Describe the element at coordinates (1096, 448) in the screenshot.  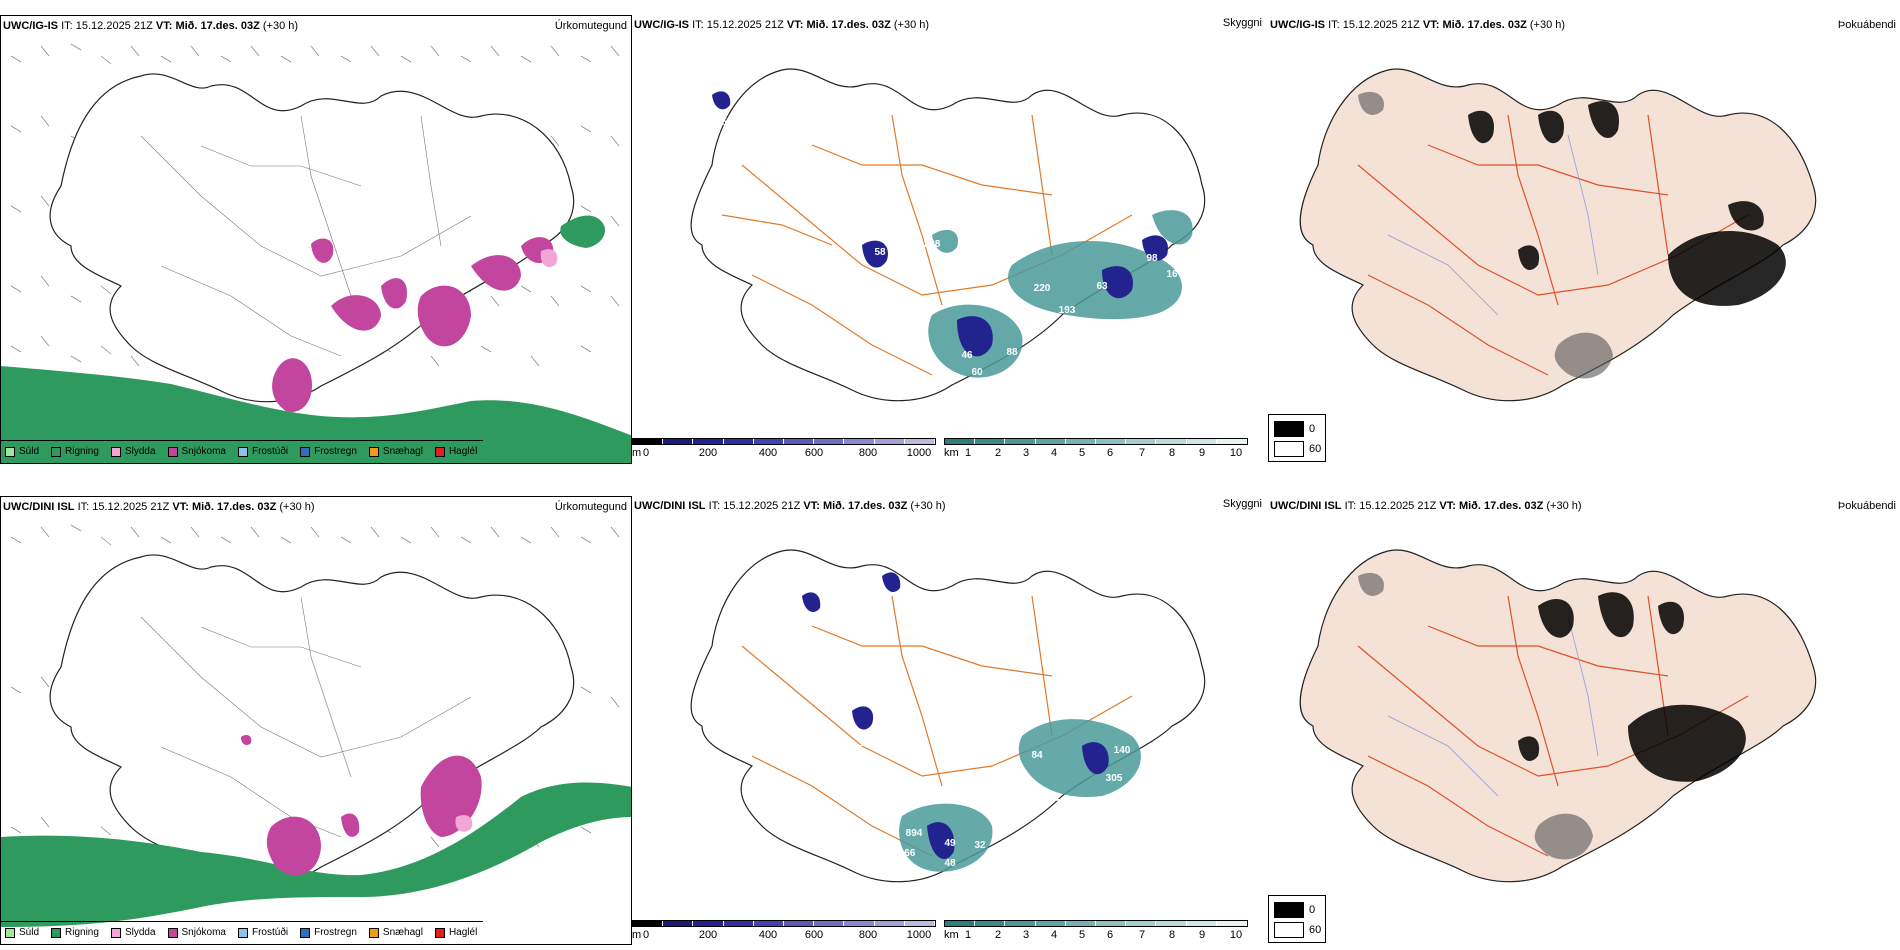
I see `visibility-colorbar: km 1 2 3 4 5 6 7 8 9 10` at that location.